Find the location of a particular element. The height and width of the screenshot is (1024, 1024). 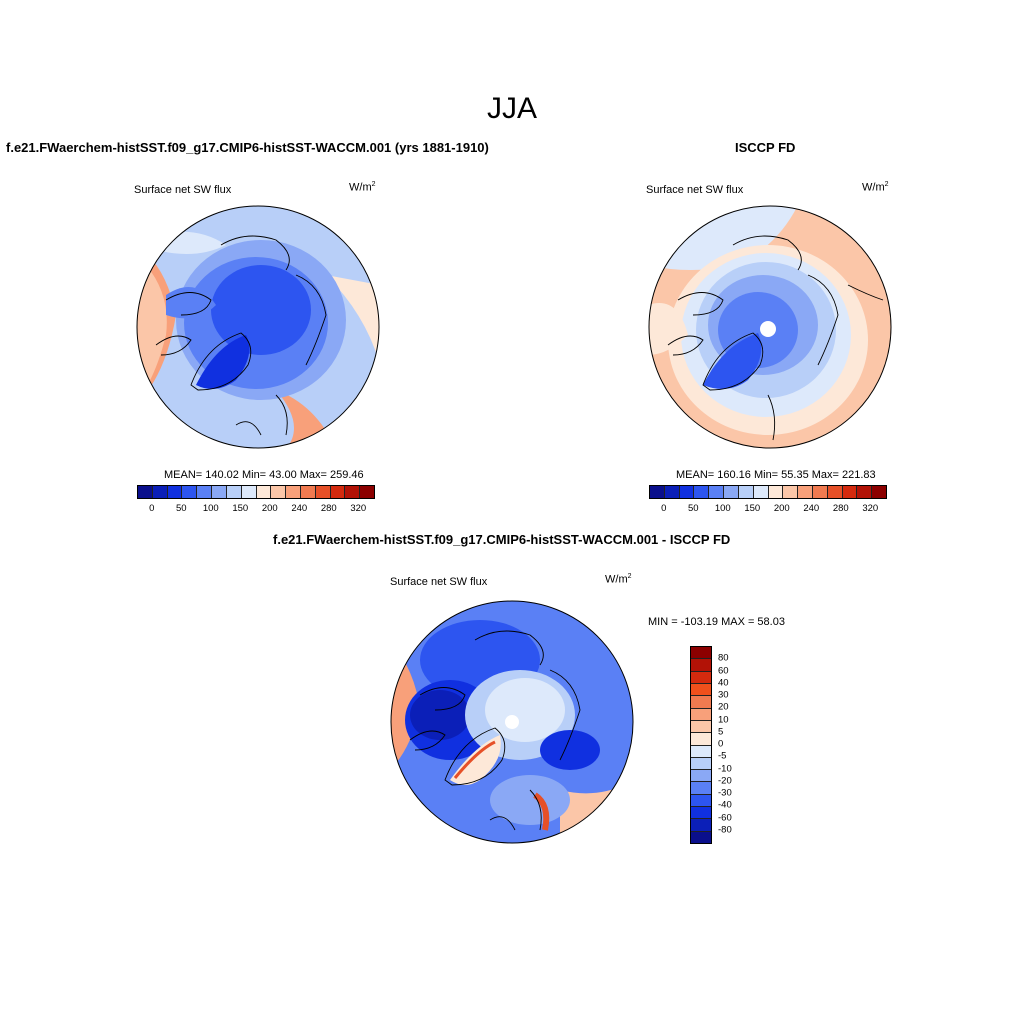

colorbar-tick-label: 40 is located at coordinates (723, 683).